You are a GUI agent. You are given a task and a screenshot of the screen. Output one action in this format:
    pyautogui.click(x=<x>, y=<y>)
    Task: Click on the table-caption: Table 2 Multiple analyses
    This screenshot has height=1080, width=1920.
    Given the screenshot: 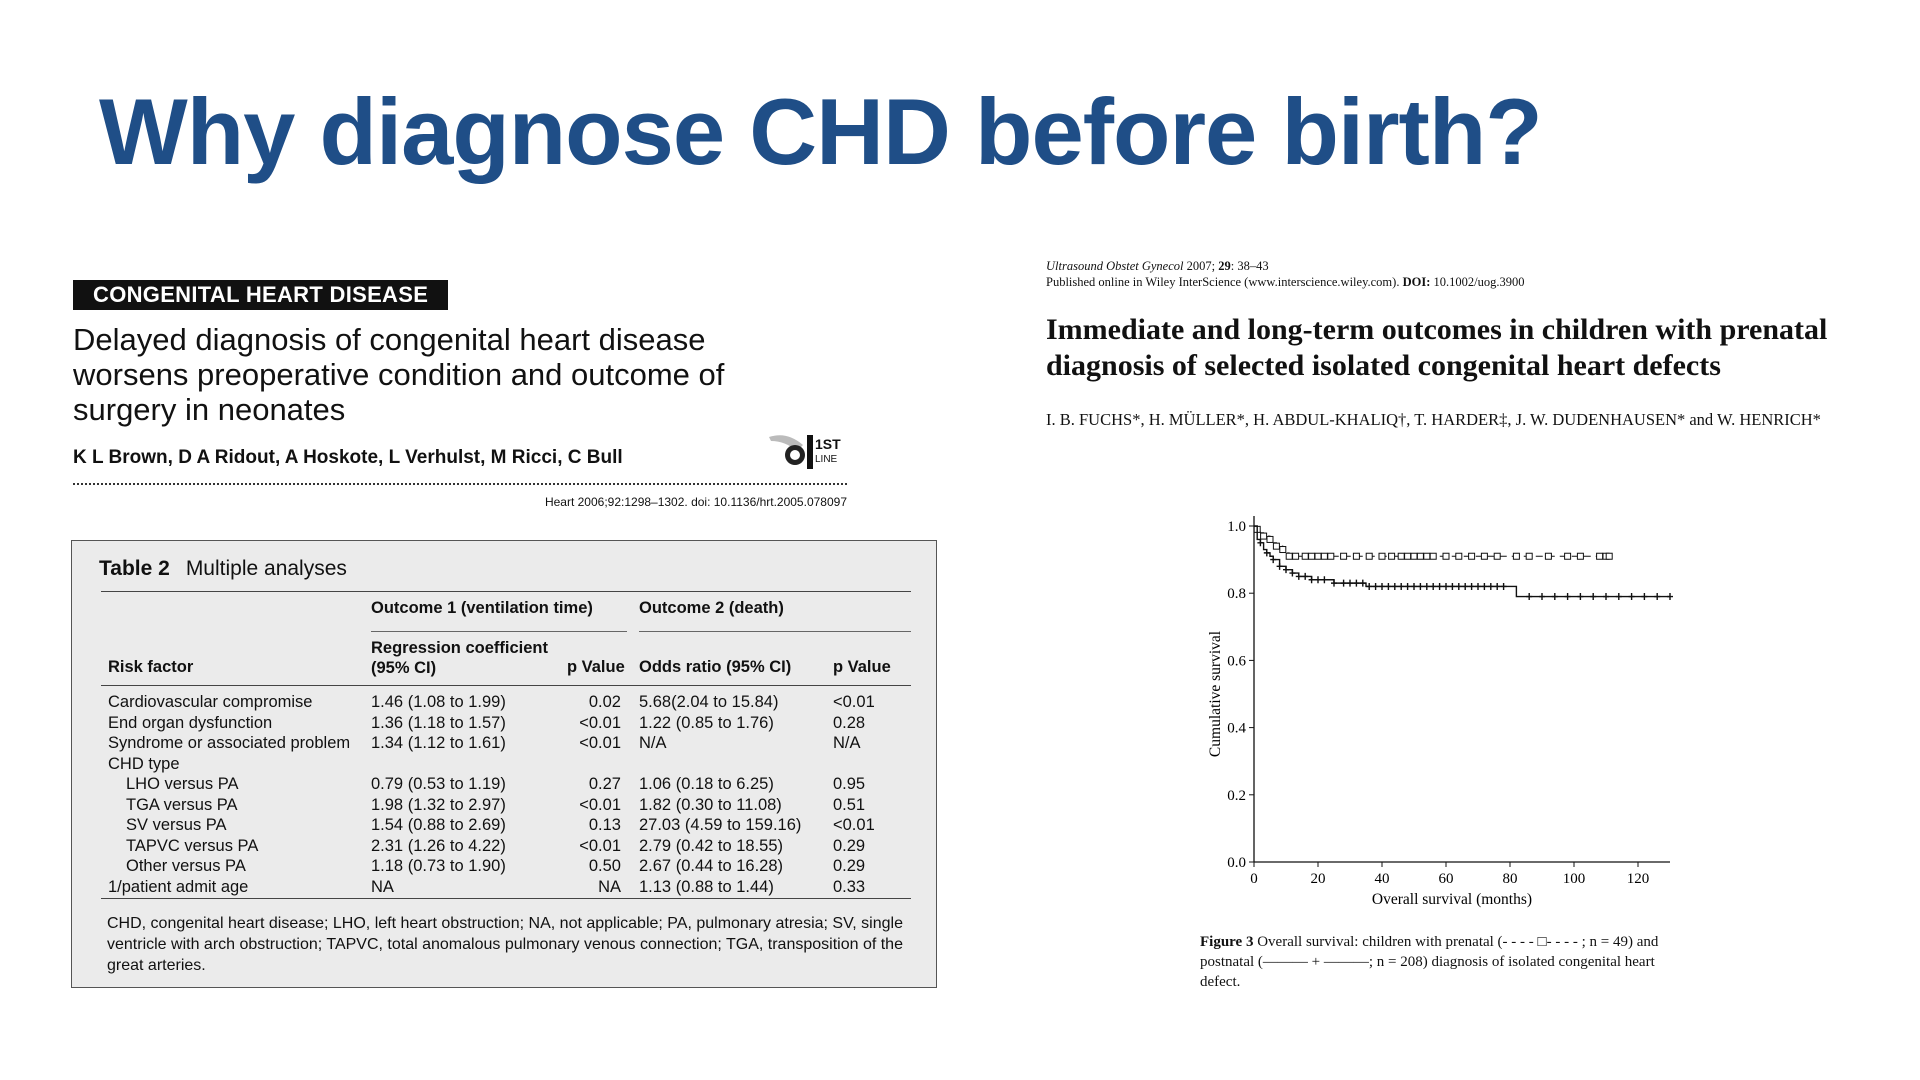 What is the action you would take?
    pyautogui.click(x=223, y=569)
    